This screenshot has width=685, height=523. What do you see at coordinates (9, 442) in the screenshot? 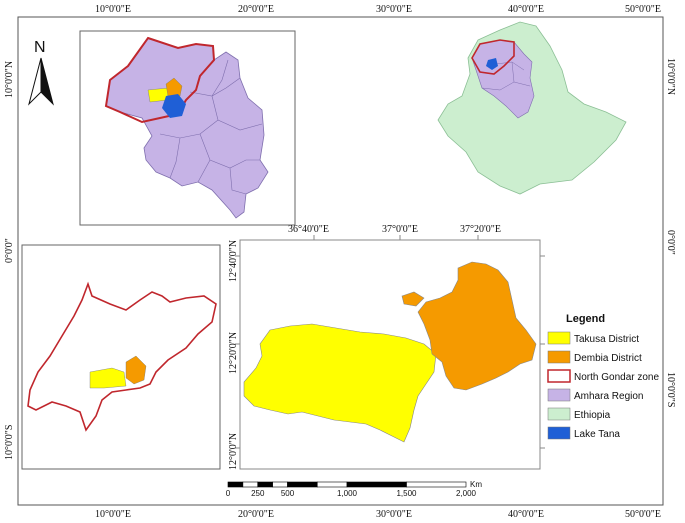
I see `graticule-left-10s: 10°0'0"S` at bounding box center [9, 442].